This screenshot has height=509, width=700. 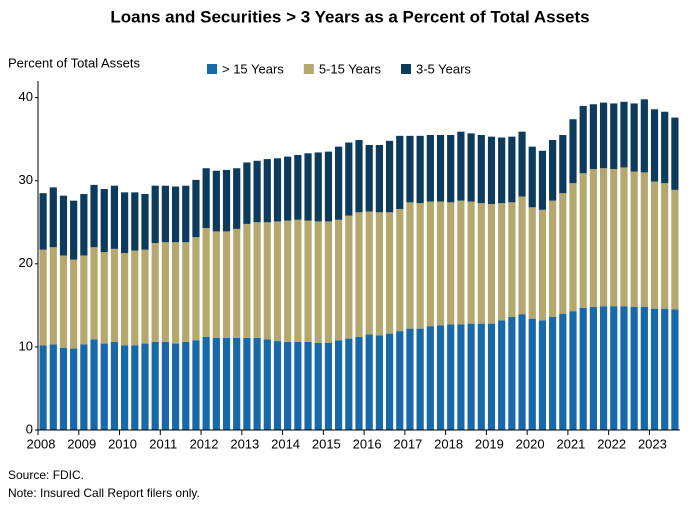 I want to click on x-tick-label: 2021, so click(x=570, y=443).